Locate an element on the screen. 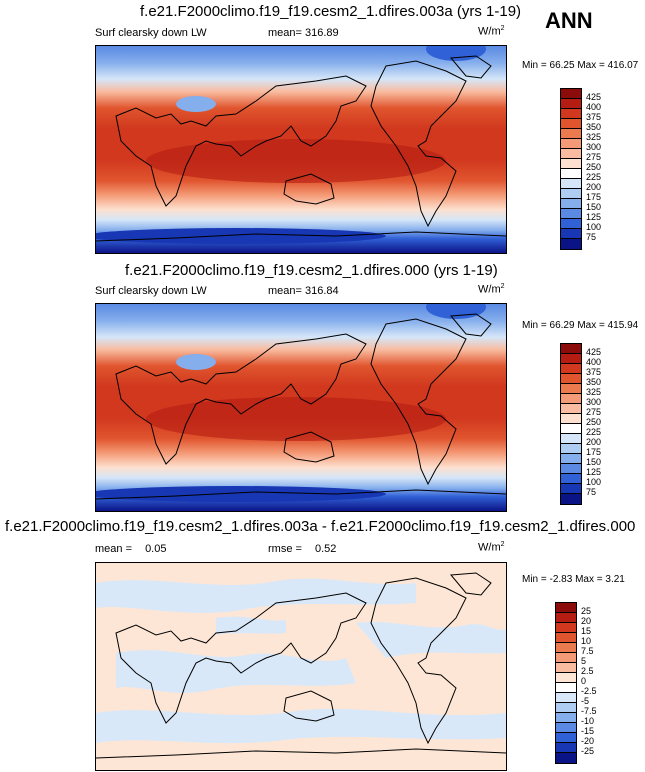 The width and height of the screenshot is (645, 772). panel3-colorbar is located at coordinates (566, 683).